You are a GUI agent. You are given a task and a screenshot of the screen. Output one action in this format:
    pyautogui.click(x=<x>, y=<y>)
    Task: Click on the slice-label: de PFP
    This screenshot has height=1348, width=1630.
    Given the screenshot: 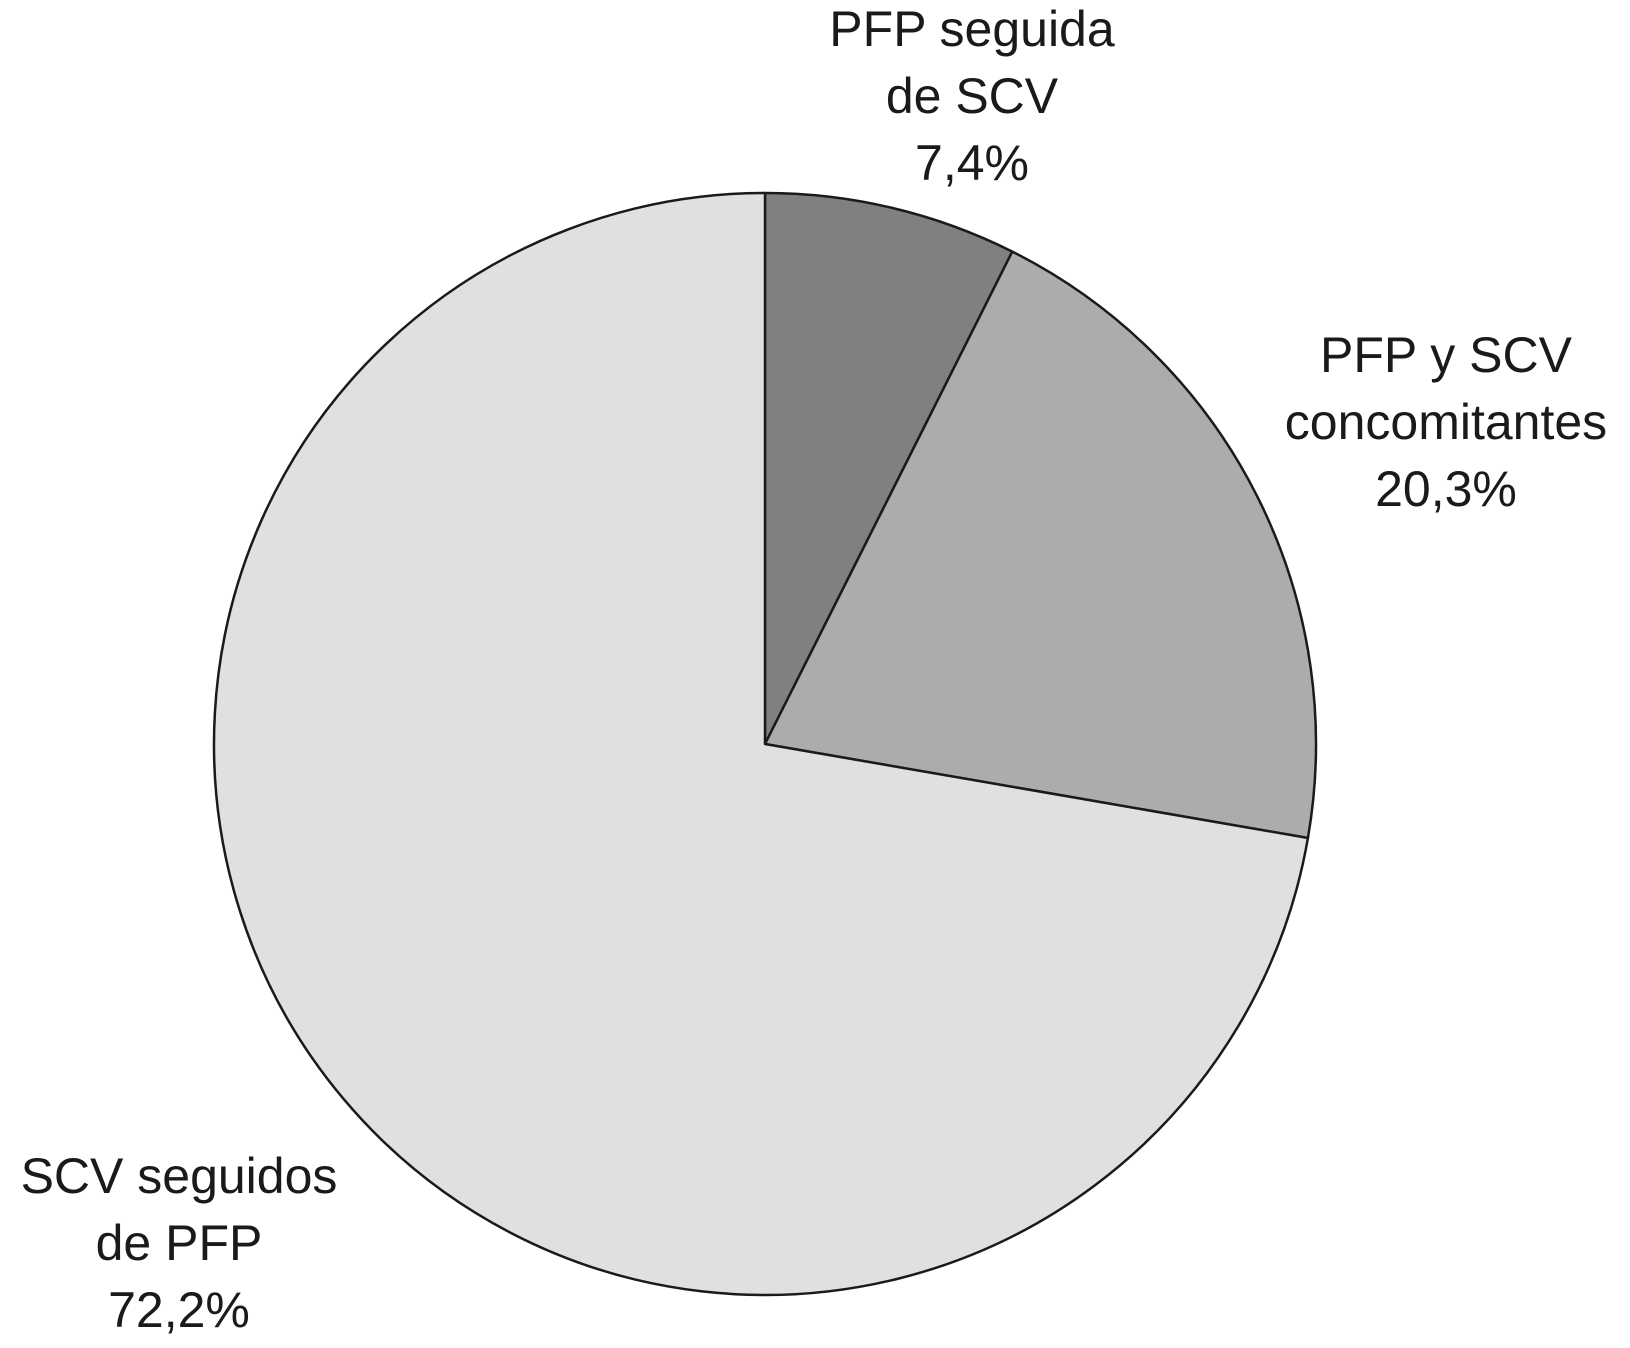 What is the action you would take?
    pyautogui.click(x=179, y=1243)
    